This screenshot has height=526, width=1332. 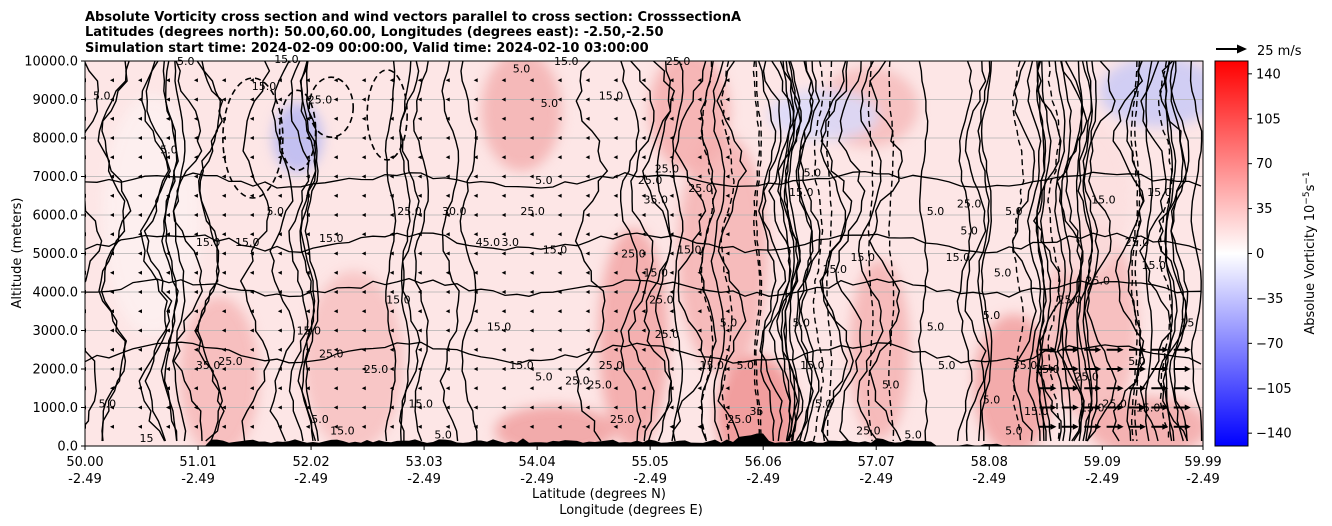 I want to click on x-tick-label-lat: 56.06, so click(x=763, y=462).